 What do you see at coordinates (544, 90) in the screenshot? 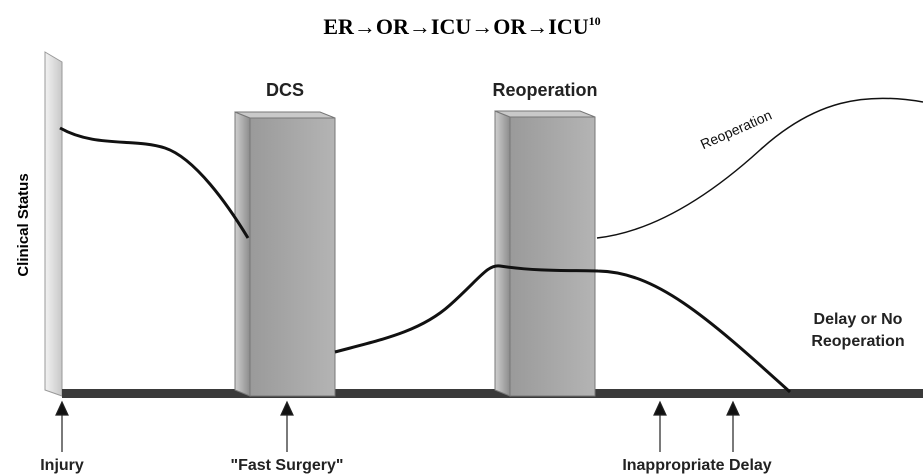
I see `block-label: Reoperation` at bounding box center [544, 90].